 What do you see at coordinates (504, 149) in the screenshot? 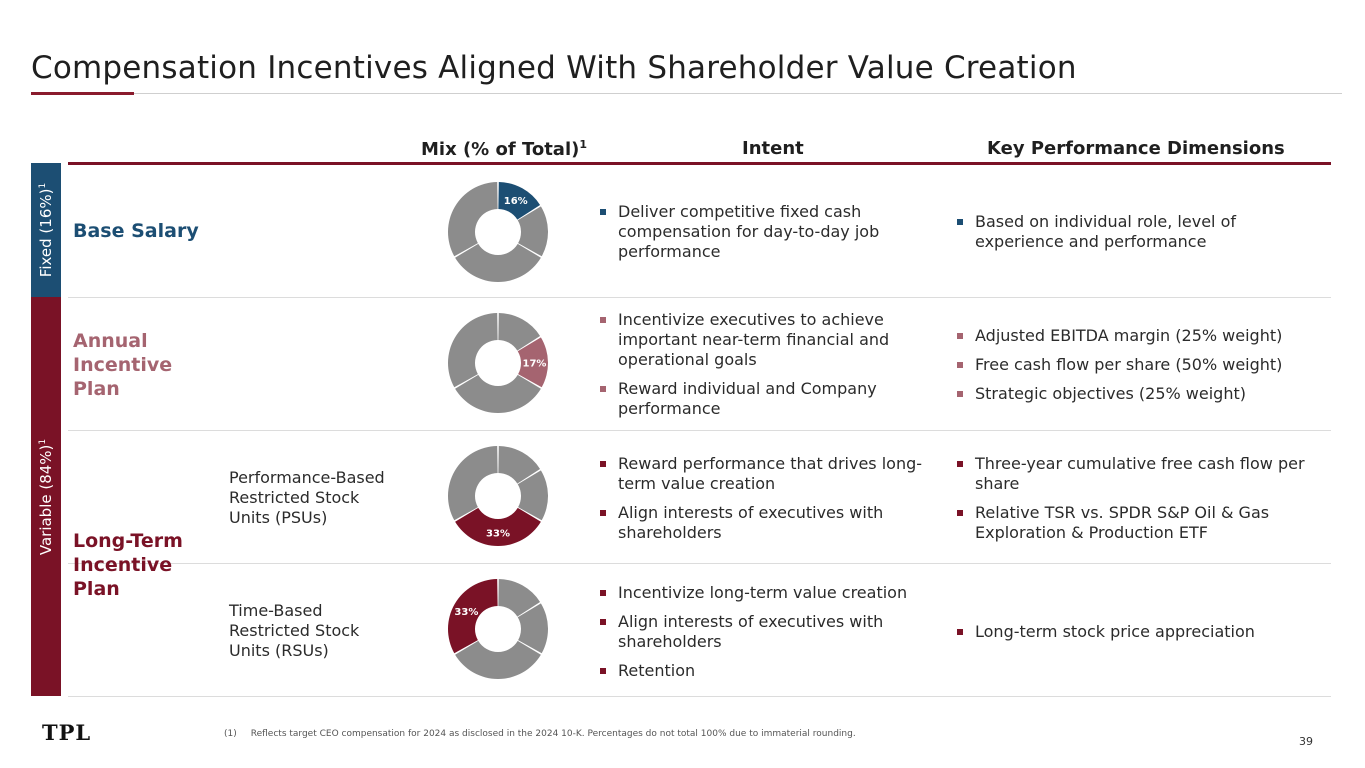
I see `column-header-mix: Mix (% of Total)1` at bounding box center [504, 149].